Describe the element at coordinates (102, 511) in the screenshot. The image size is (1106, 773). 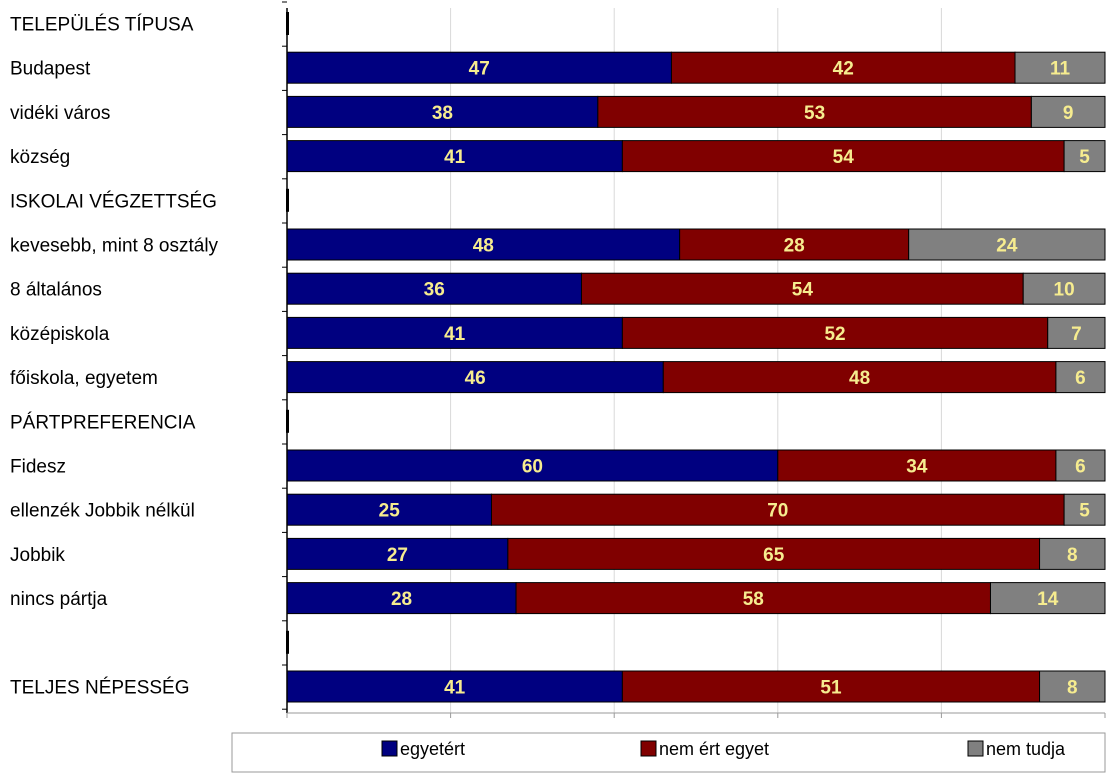
I see `category-label: ellenzék Jobbik nélkül` at that location.